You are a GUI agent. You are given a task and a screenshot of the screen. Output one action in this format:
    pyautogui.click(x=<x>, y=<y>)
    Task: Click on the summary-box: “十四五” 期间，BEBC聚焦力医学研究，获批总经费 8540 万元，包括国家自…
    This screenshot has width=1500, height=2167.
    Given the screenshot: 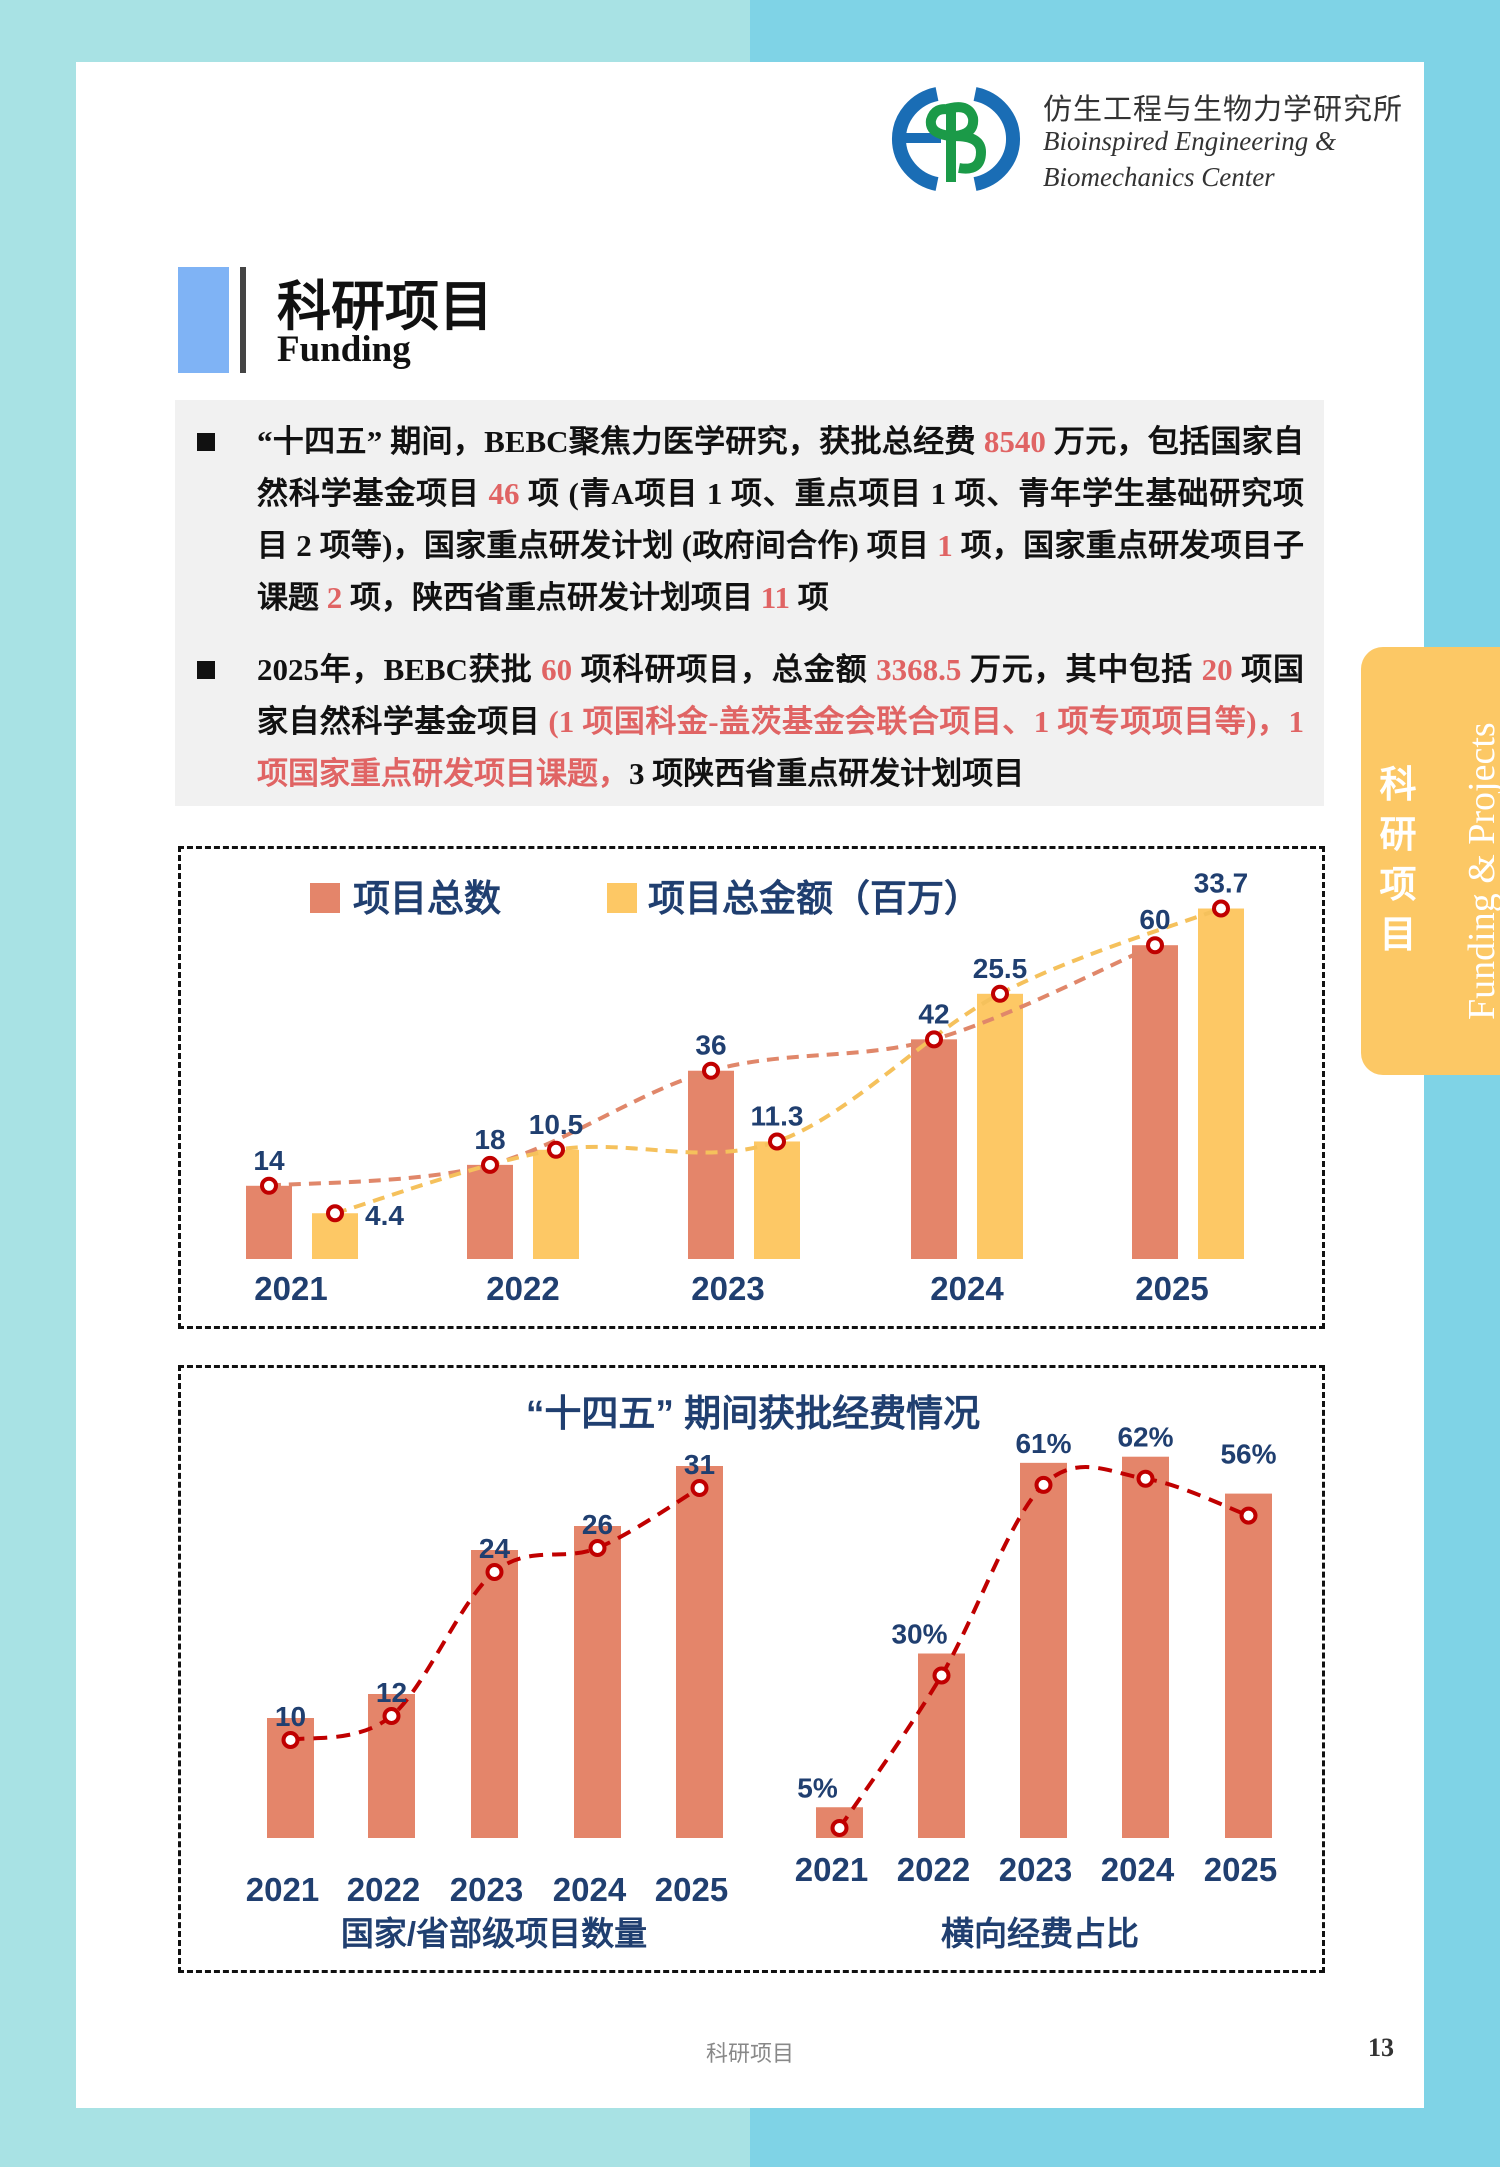 What is the action you would take?
    pyautogui.click(x=749, y=603)
    